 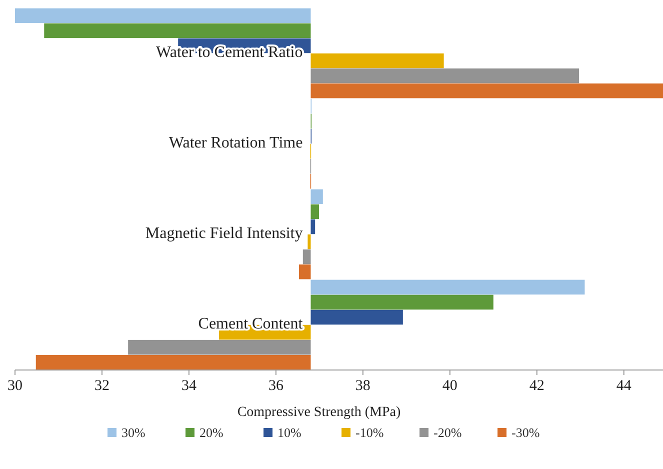 What do you see at coordinates (102, 386) in the screenshot?
I see `x-tick-label: 32` at bounding box center [102, 386].